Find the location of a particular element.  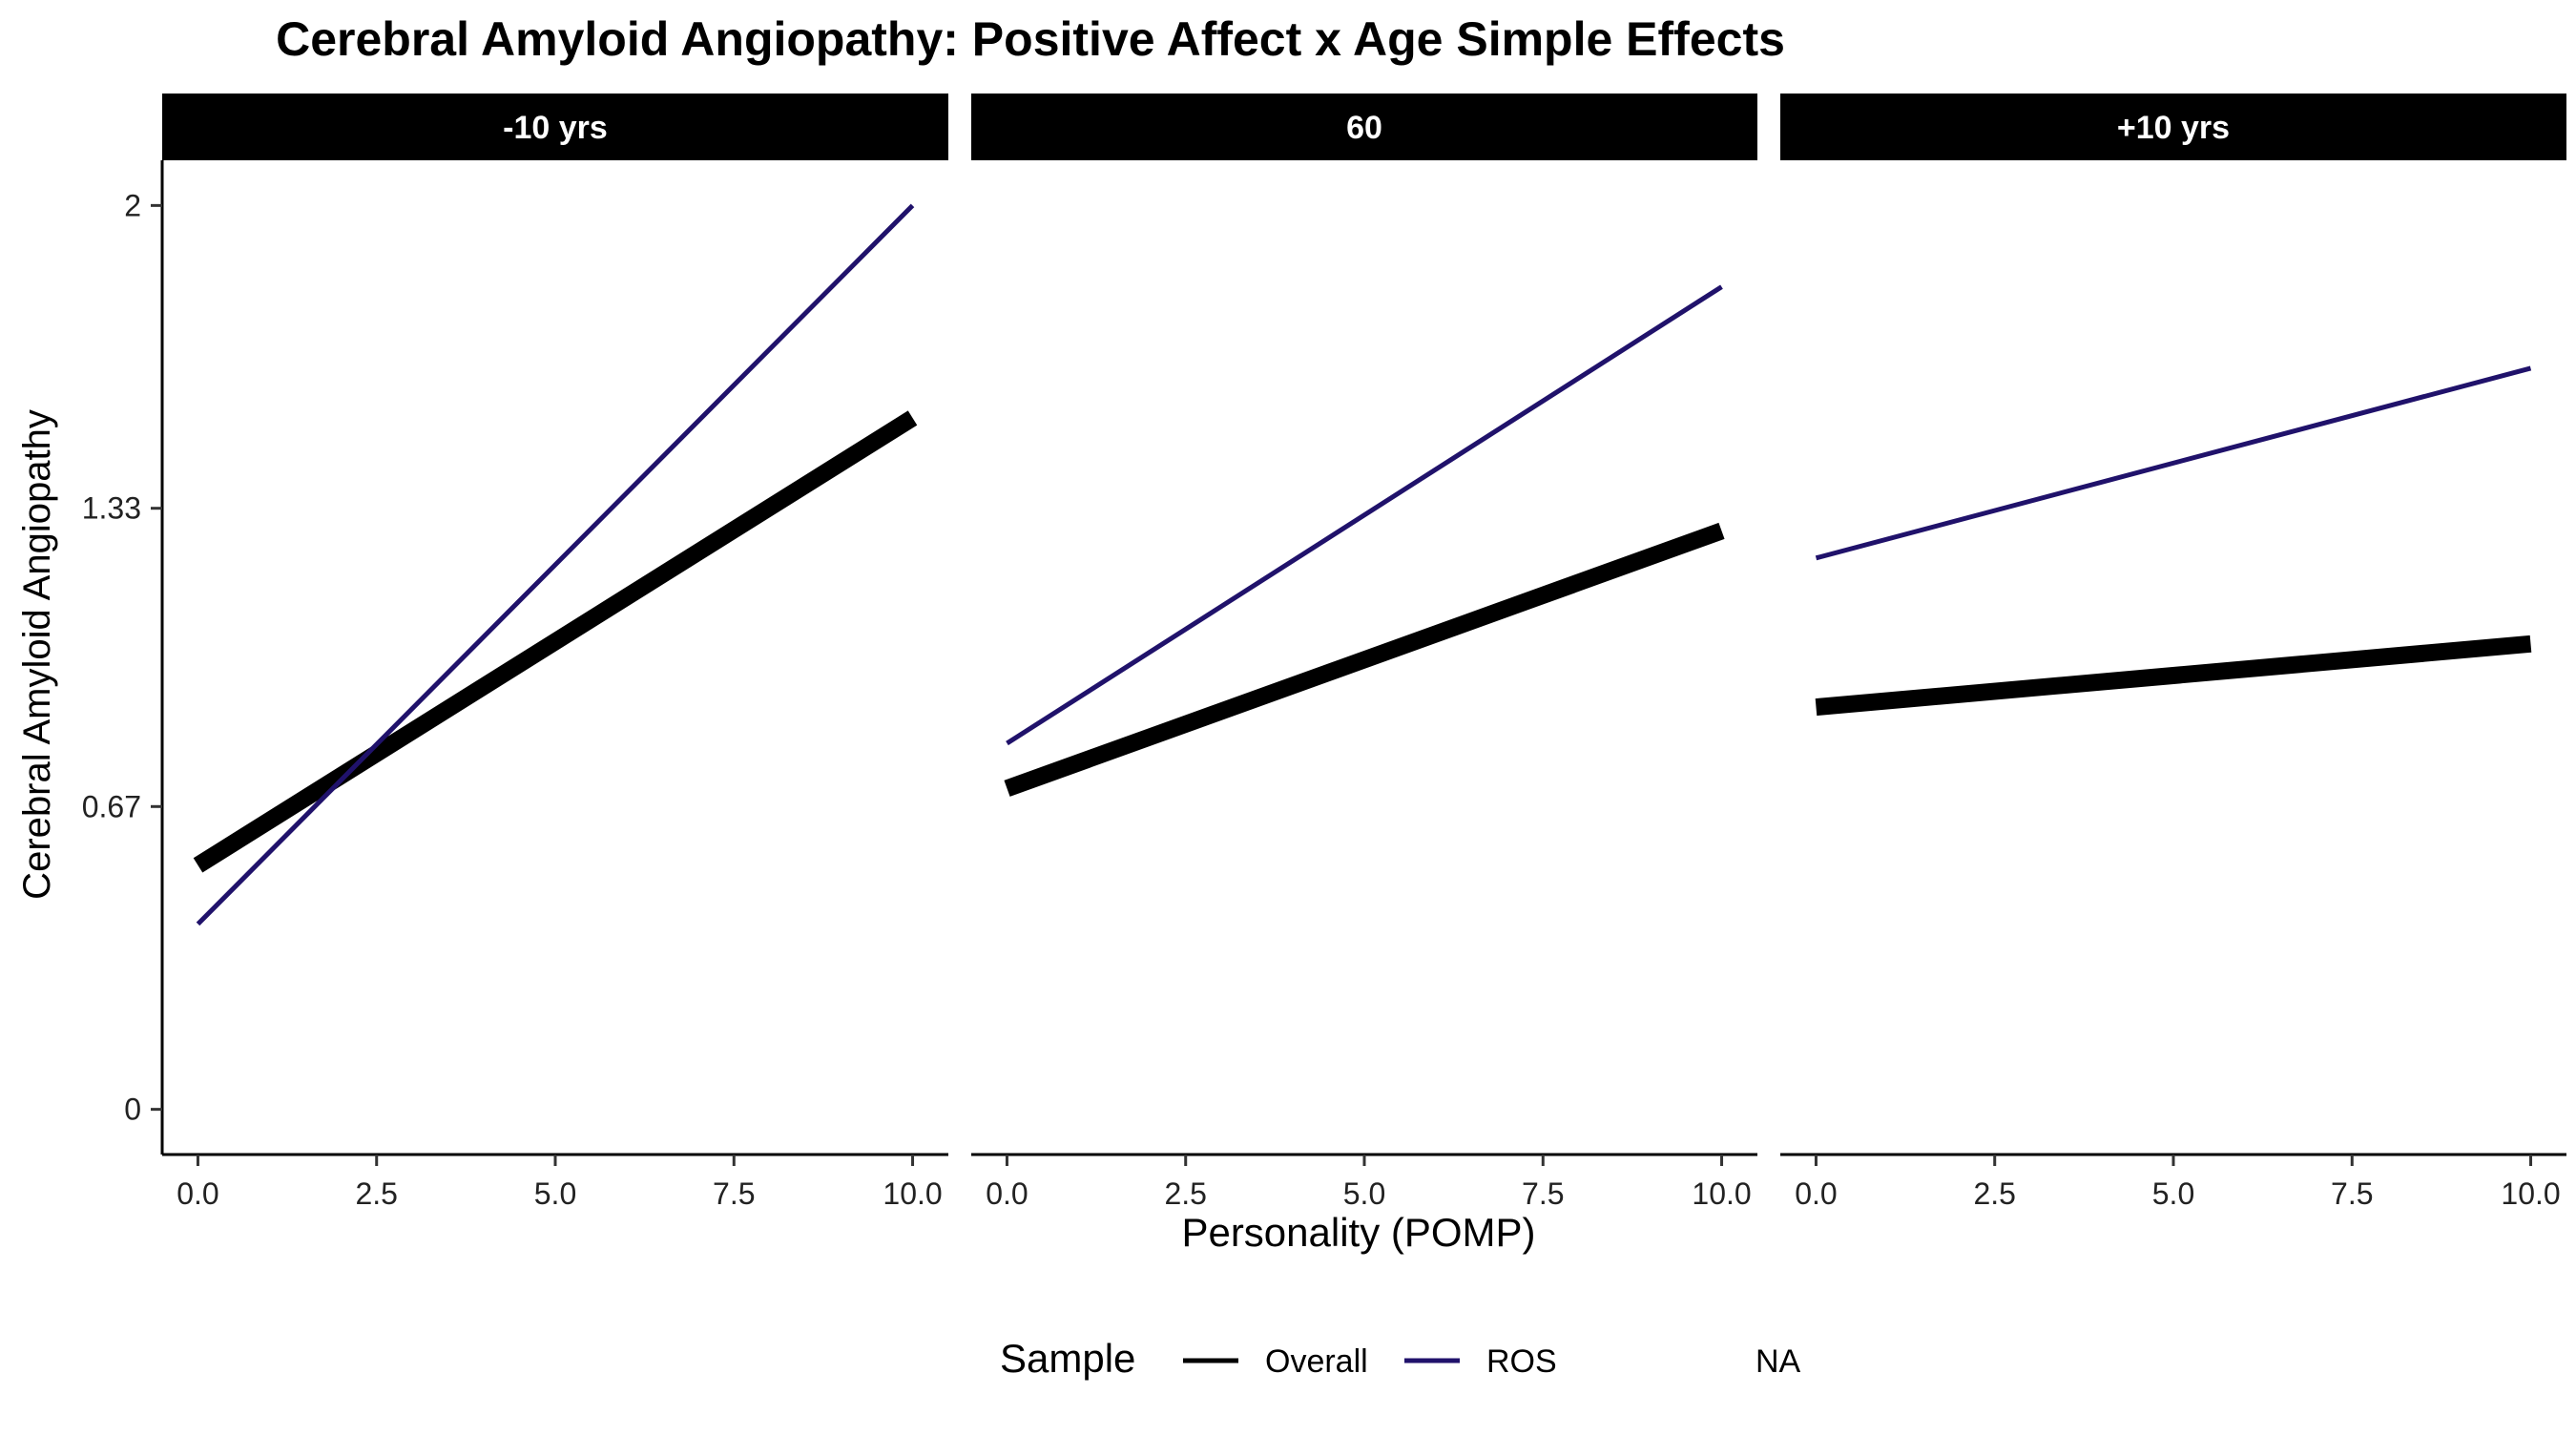

legend: Sample Overall ROS NA is located at coordinates (1400, 1358).